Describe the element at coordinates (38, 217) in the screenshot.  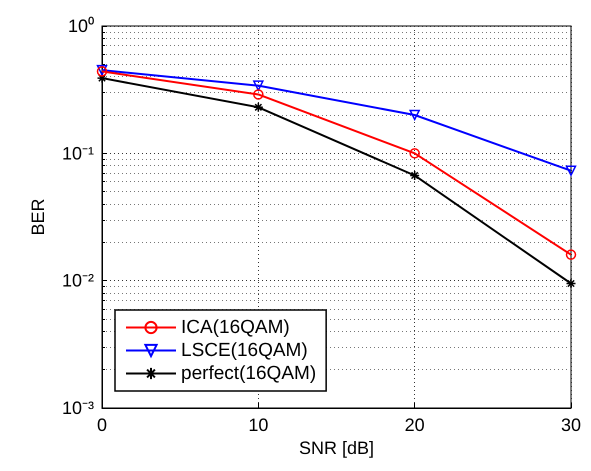
I see `y-axis-title: BER` at that location.